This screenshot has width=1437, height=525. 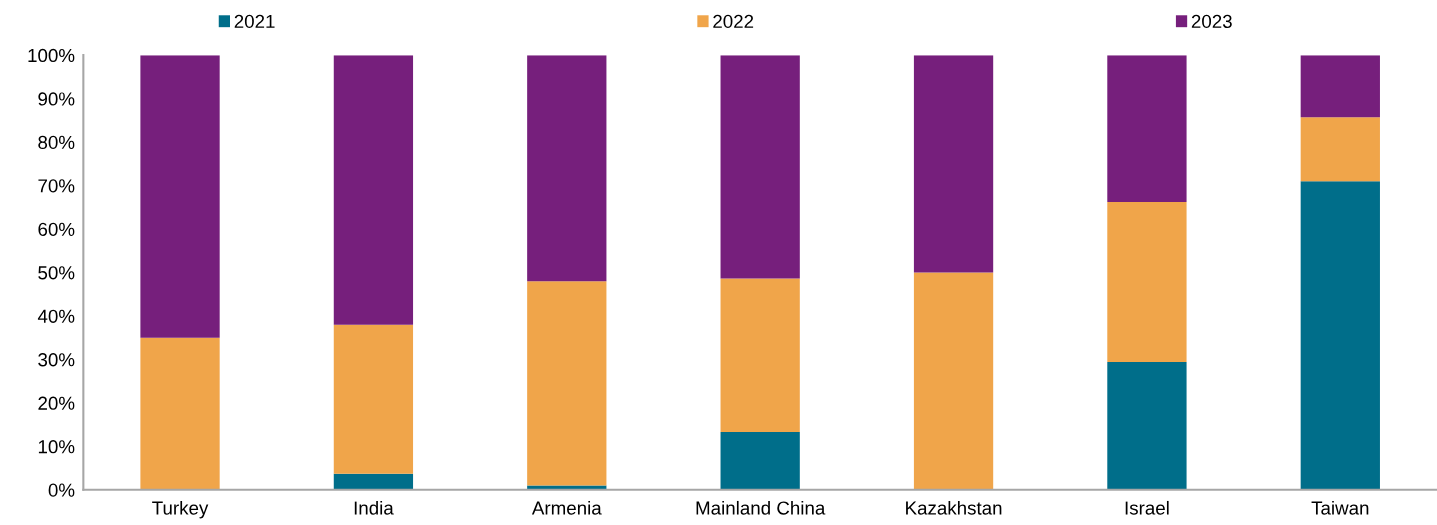 I want to click on x-tick-label: Armenia, so click(x=566, y=507).